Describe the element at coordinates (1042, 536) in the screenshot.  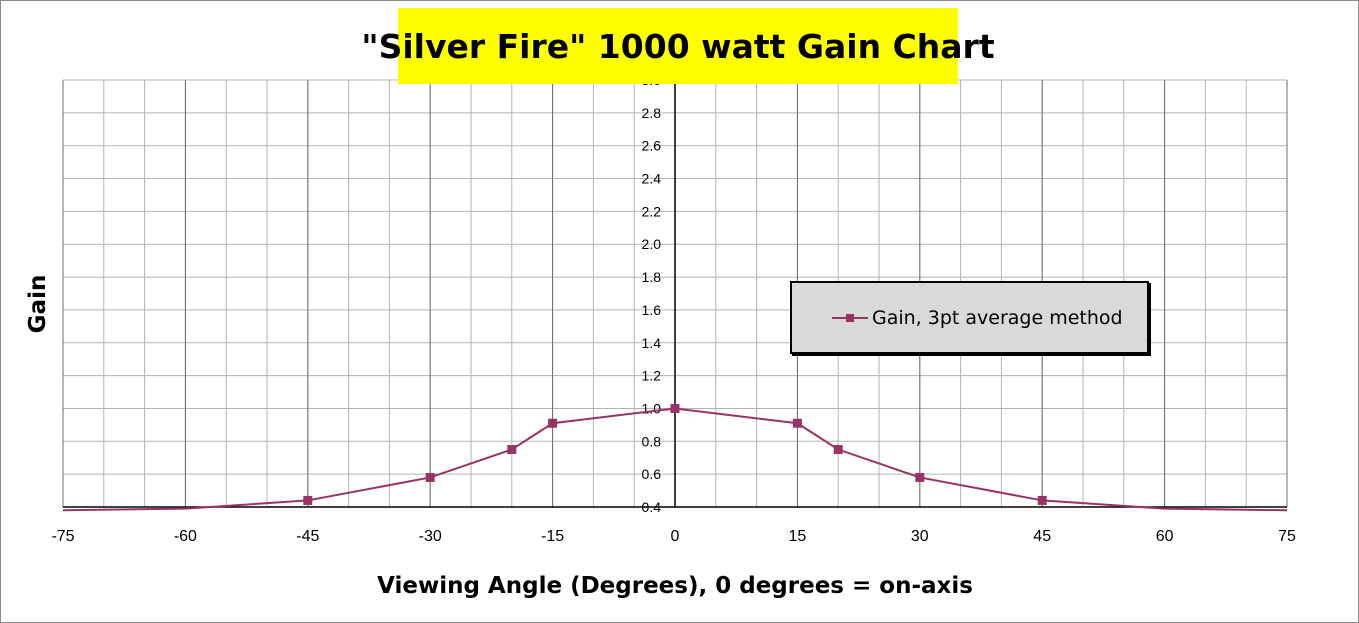
I see `x-tick-label: 45` at that location.